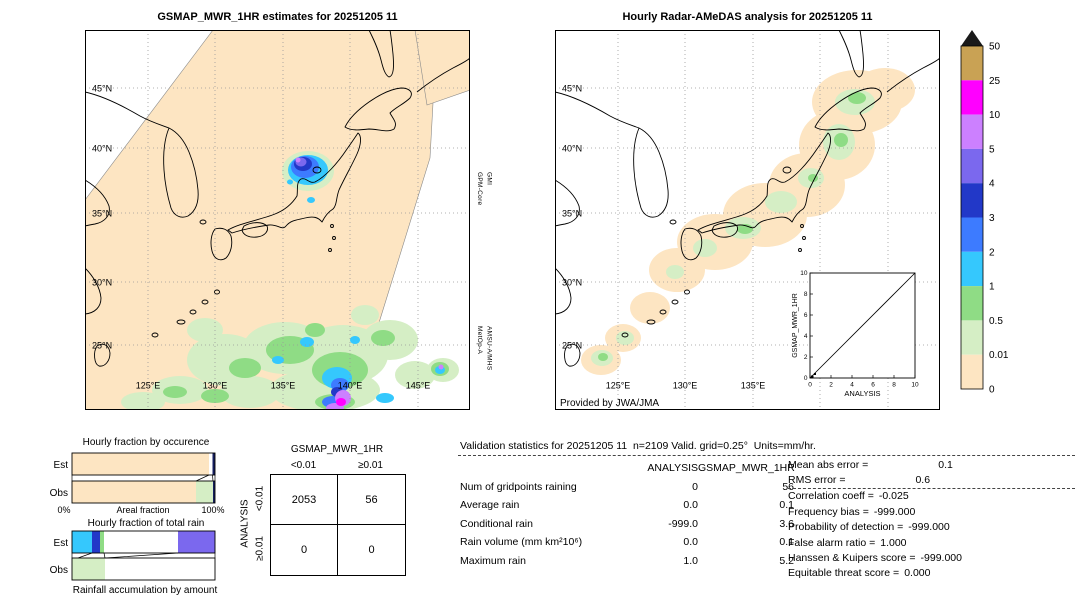  What do you see at coordinates (548, 468) in the screenshot?
I see `spacer` at bounding box center [548, 468].